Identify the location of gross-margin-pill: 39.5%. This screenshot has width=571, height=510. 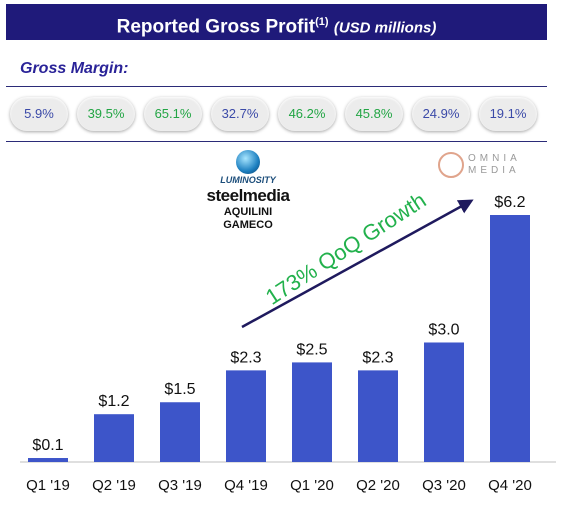
(106, 114).